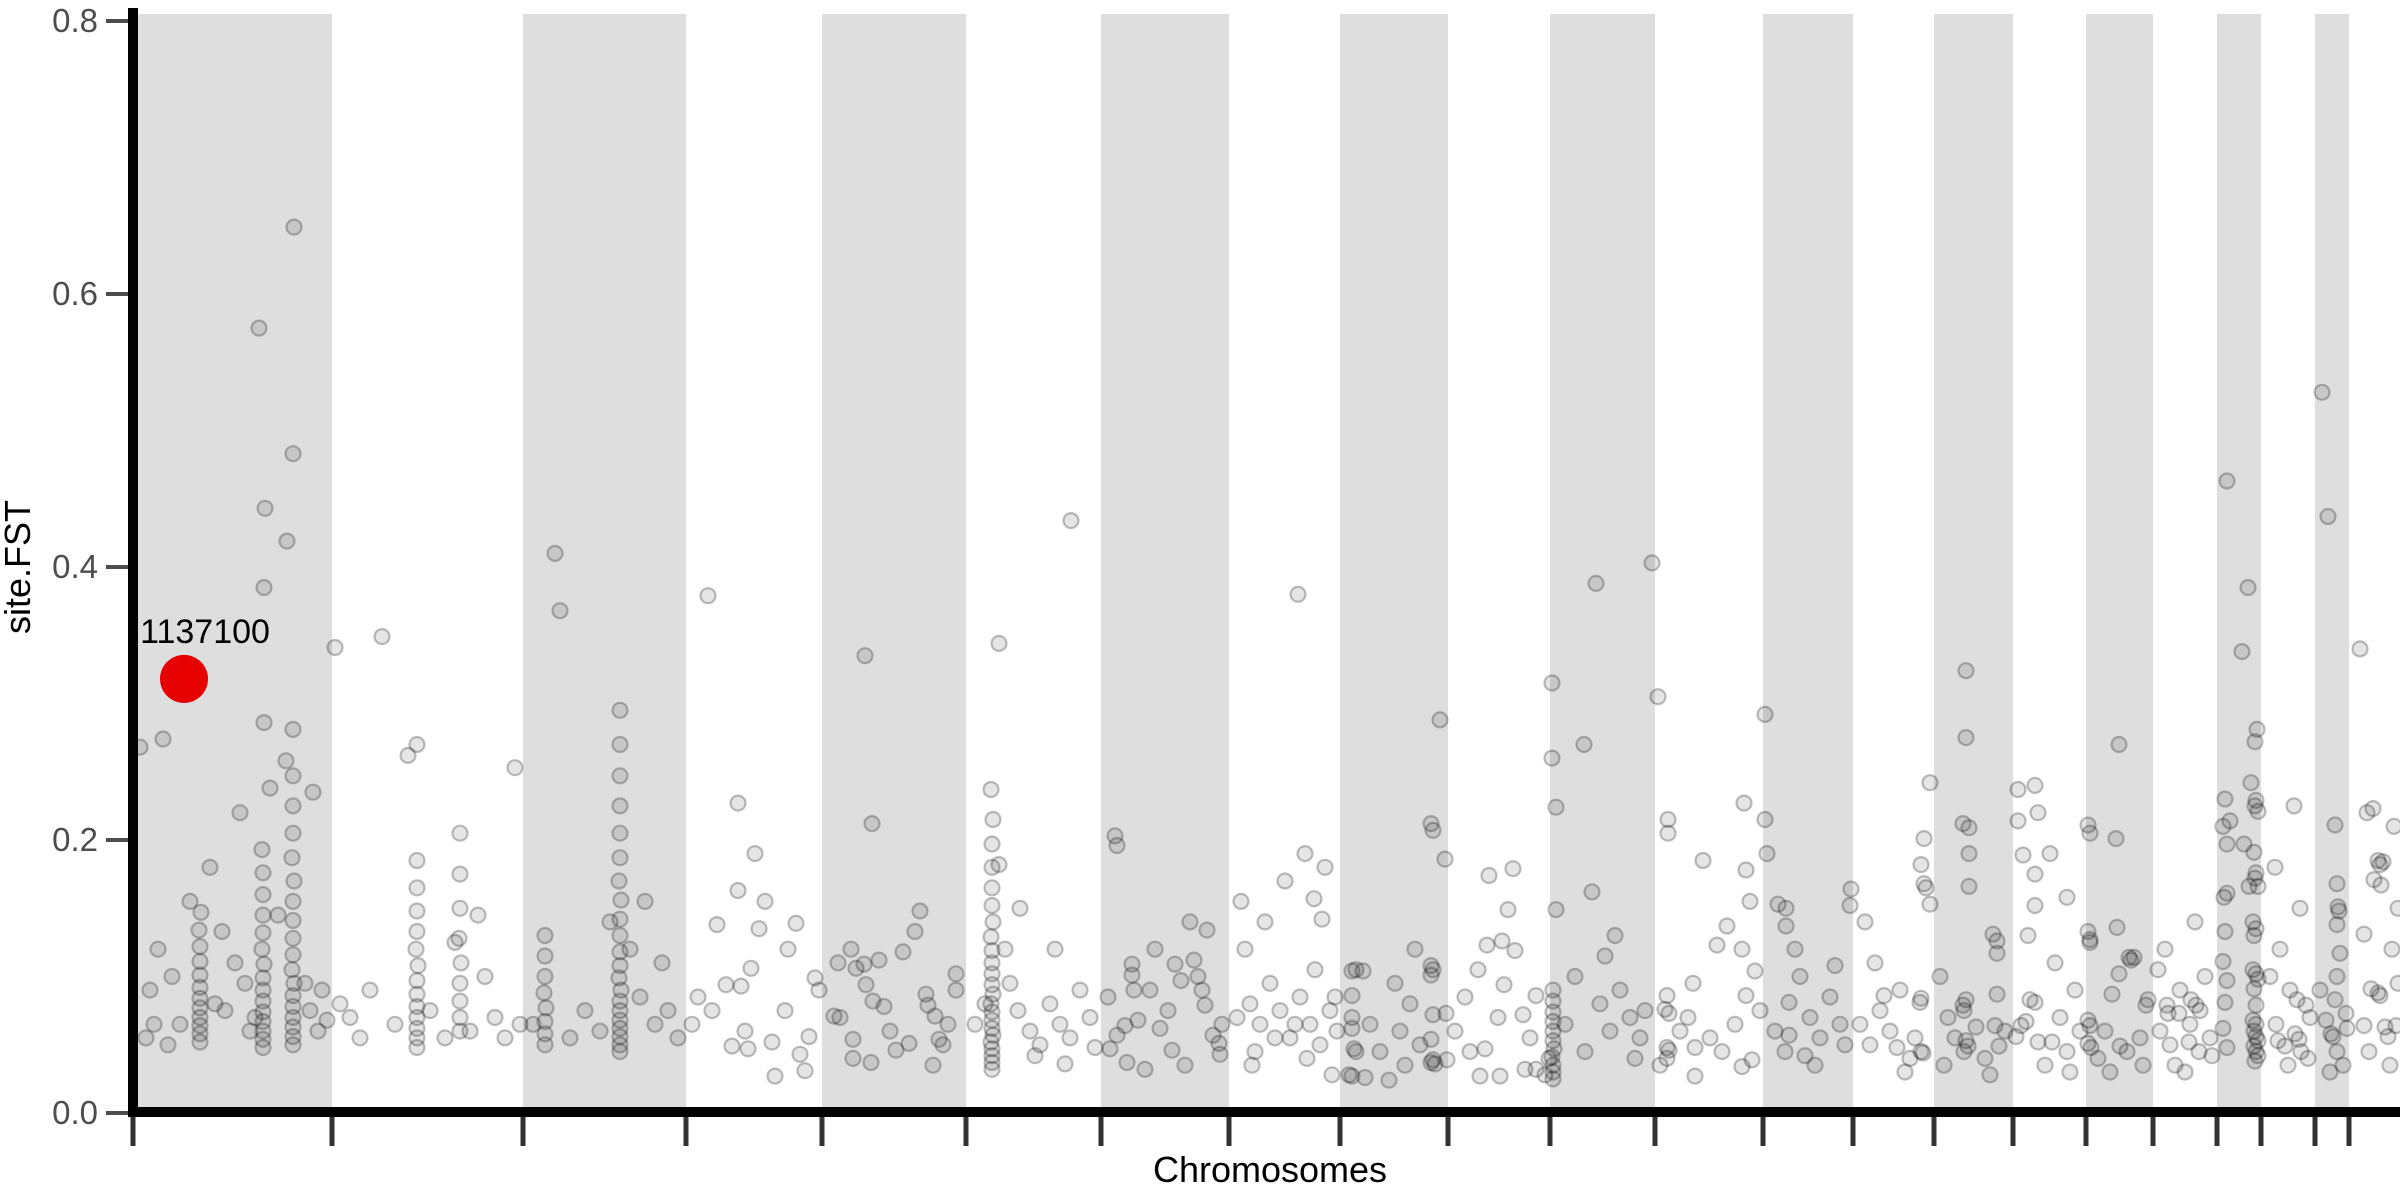  What do you see at coordinates (75, 293) in the screenshot?
I see `y-tick-label: 0.6` at bounding box center [75, 293].